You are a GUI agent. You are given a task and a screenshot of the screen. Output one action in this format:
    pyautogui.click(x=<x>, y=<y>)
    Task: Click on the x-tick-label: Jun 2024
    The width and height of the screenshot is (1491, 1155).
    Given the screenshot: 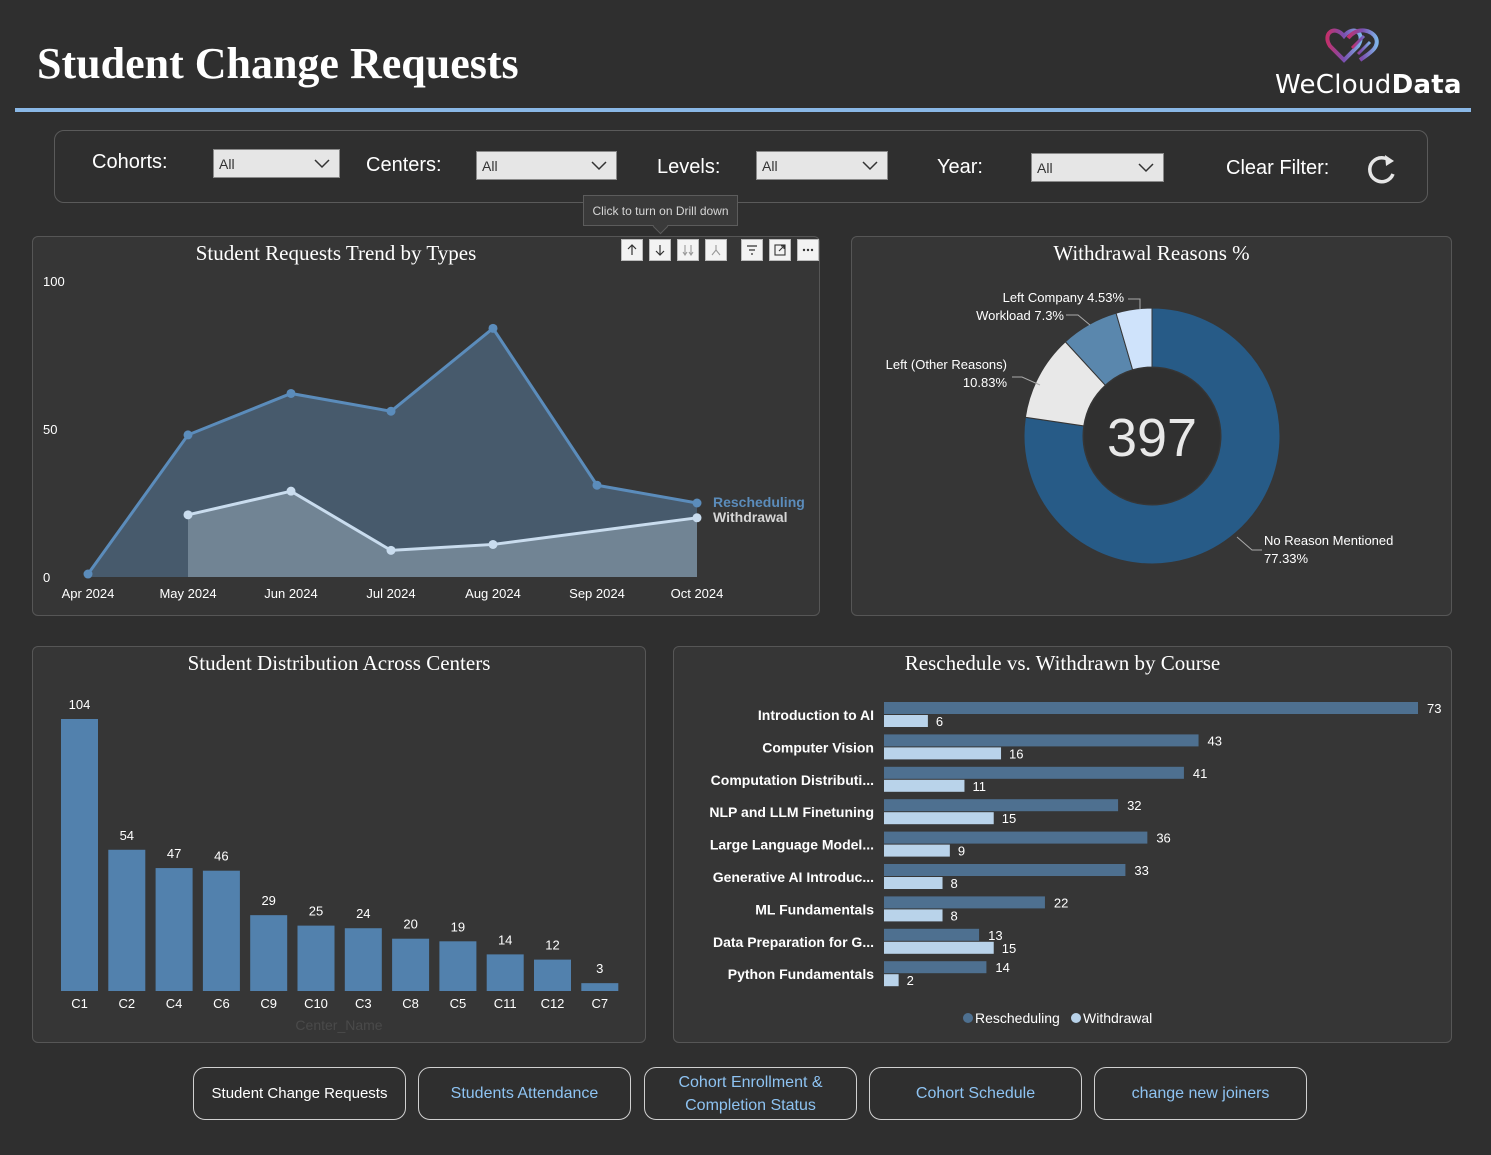 What is the action you would take?
    pyautogui.click(x=291, y=593)
    